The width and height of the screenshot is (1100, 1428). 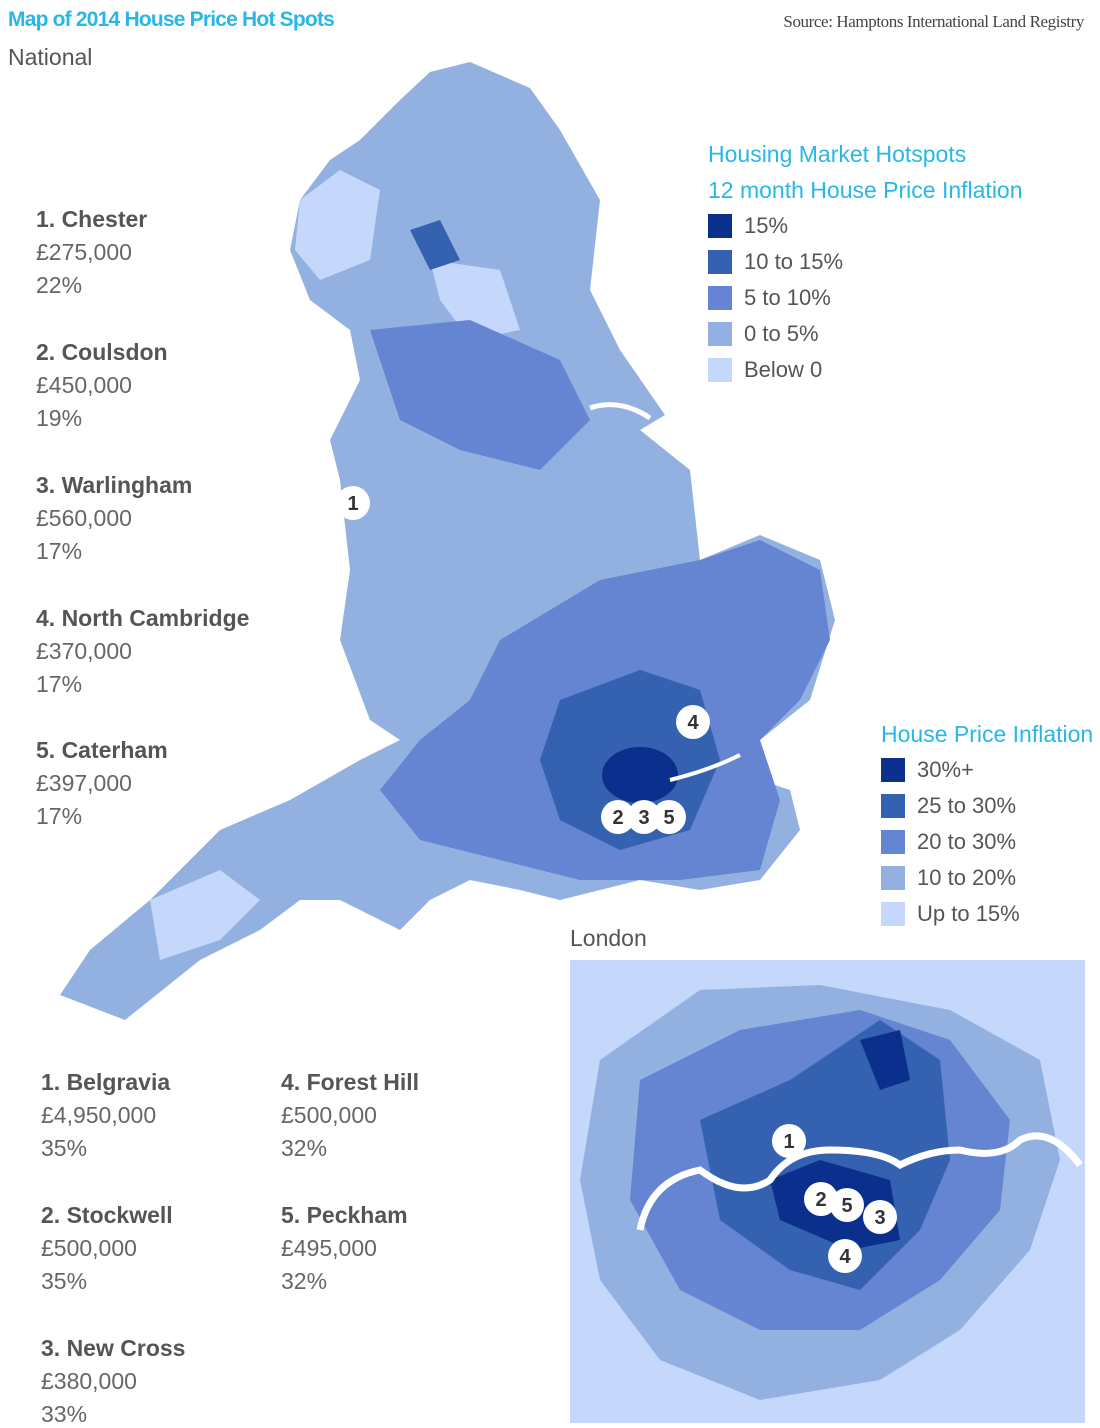 I want to click on legend-label: Below 0, so click(x=783, y=369).